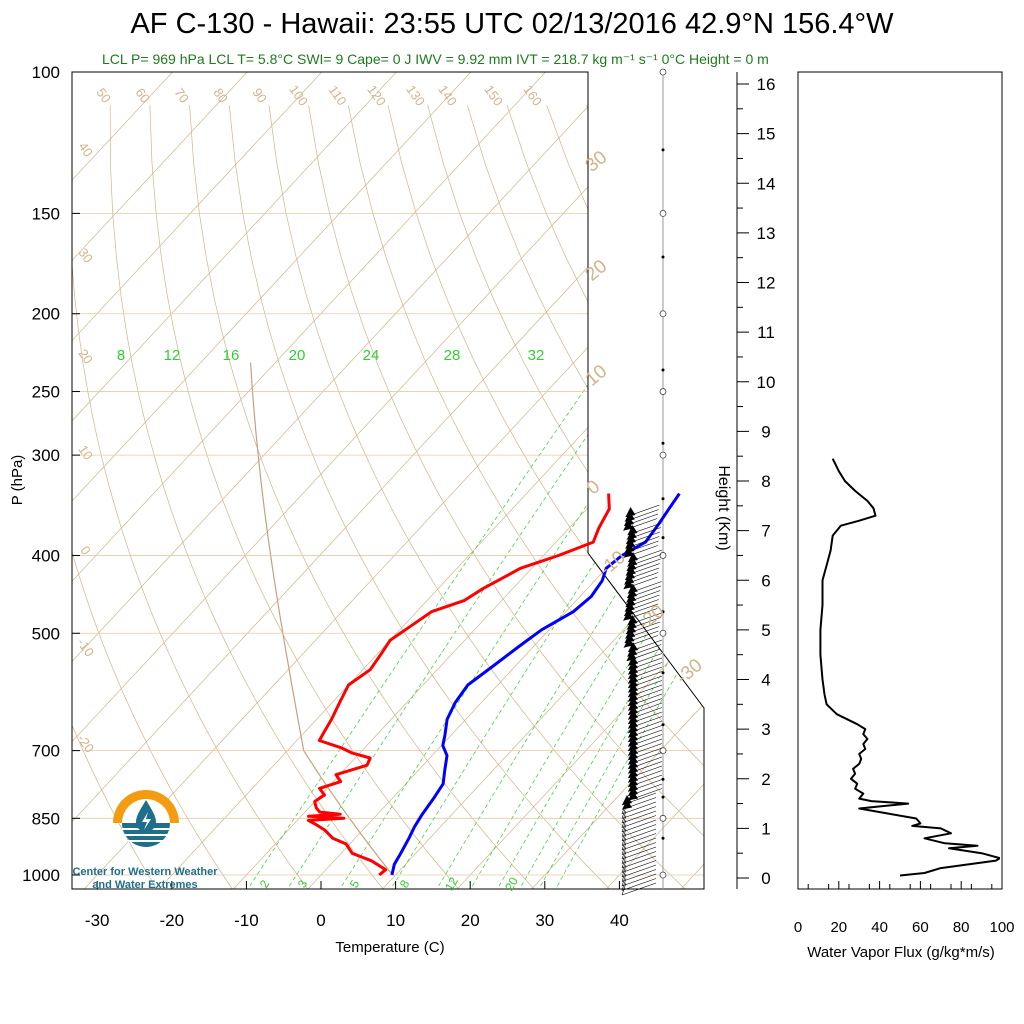 This screenshot has height=1024, width=1024. What do you see at coordinates (798, 927) in the screenshot?
I see `flux-tick-label: 0` at bounding box center [798, 927].